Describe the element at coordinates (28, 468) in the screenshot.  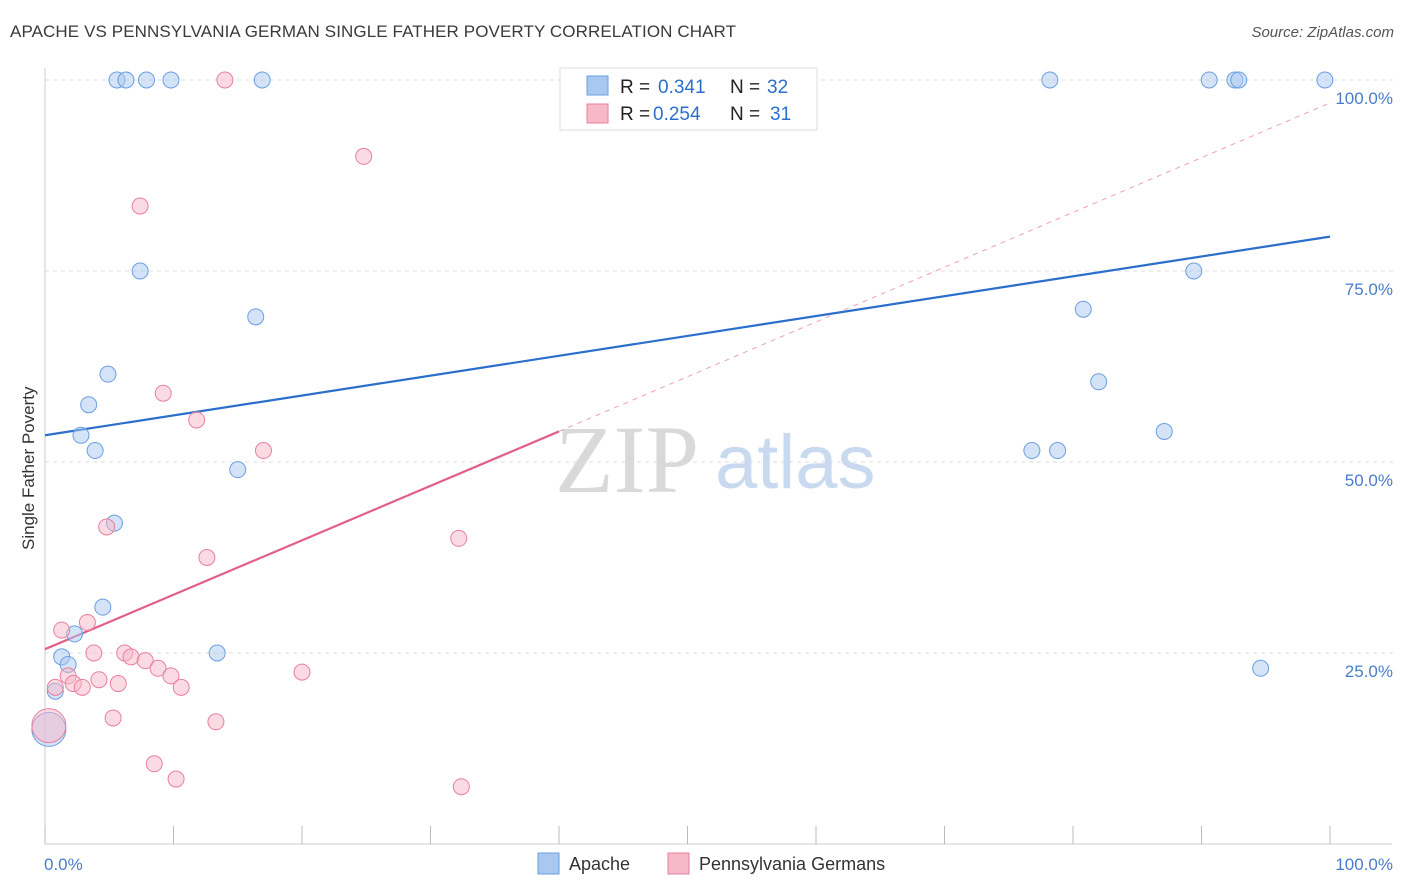
I see `y-axis-label: Single Father Poverty` at that location.